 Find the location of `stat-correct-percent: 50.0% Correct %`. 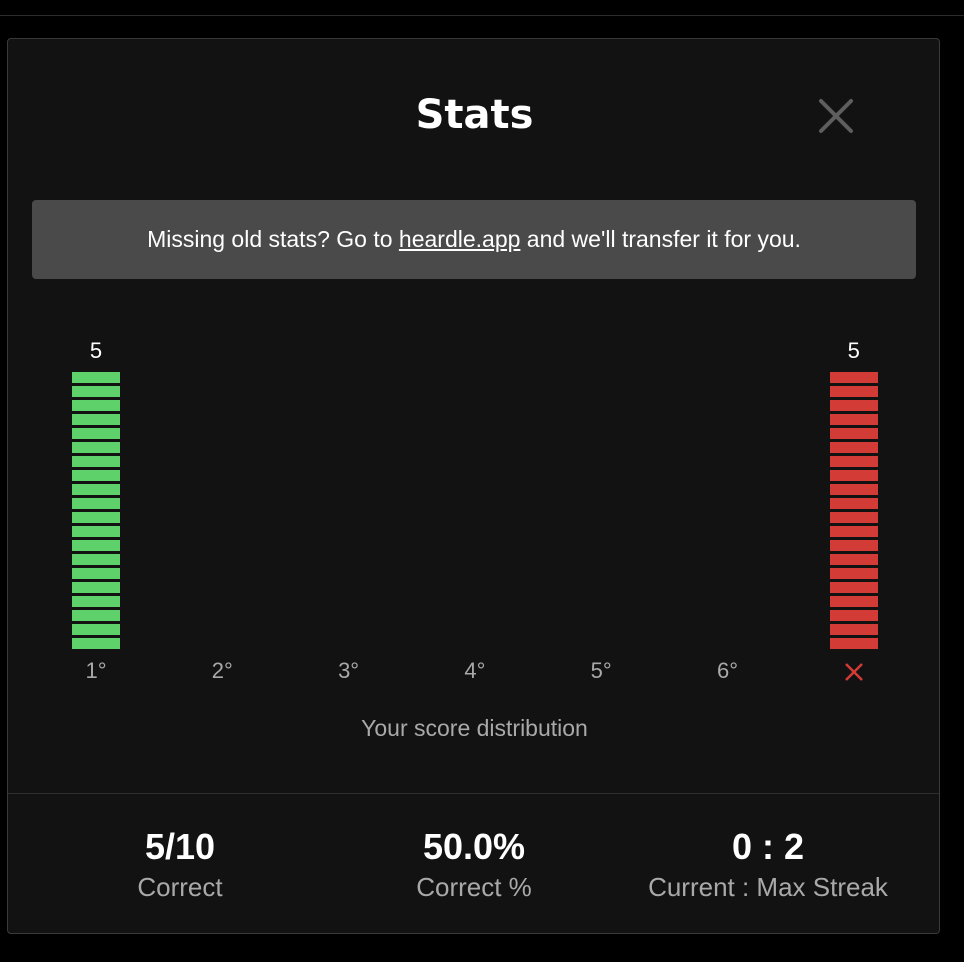

stat-correct-percent: 50.0% Correct % is located at coordinates (474, 865).